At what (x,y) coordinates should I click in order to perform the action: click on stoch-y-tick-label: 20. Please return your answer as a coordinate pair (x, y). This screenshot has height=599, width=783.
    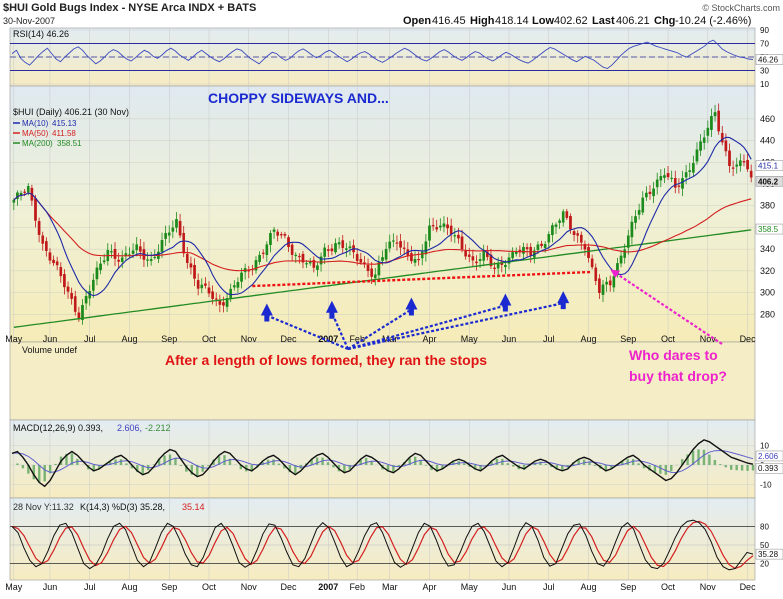
    Looking at the image, I should click on (764, 564).